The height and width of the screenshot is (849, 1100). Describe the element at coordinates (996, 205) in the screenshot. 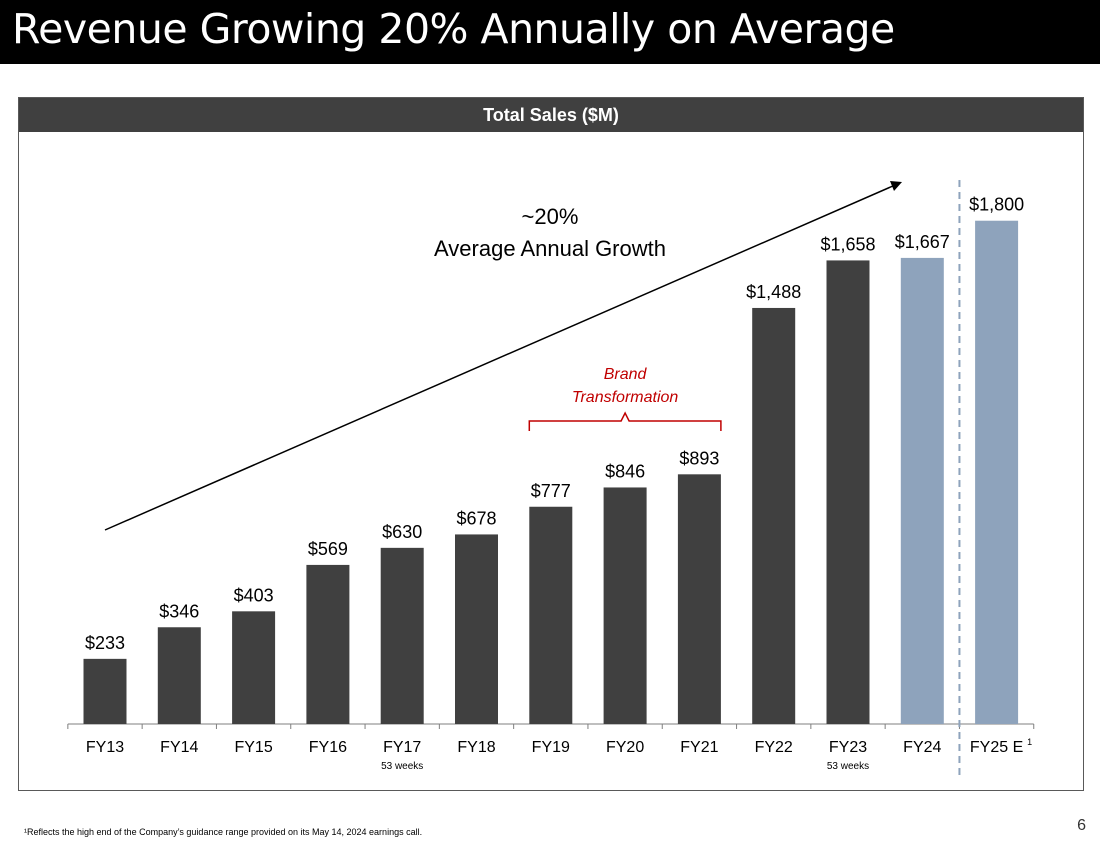

I see `data-label: $1,800` at that location.